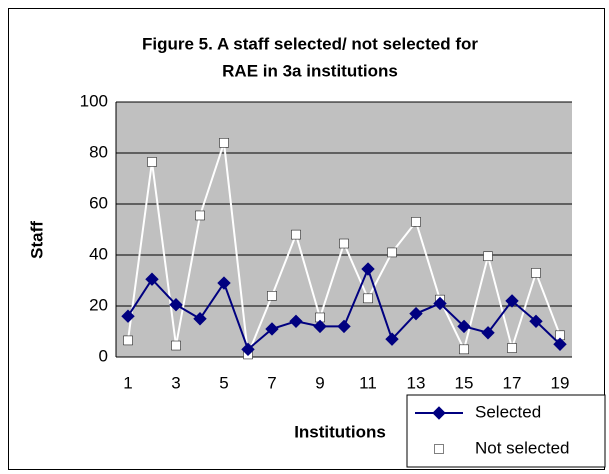 The width and height of the screenshot is (609, 474). What do you see at coordinates (94, 100) in the screenshot?
I see `y-tick-label: 100` at bounding box center [94, 100].